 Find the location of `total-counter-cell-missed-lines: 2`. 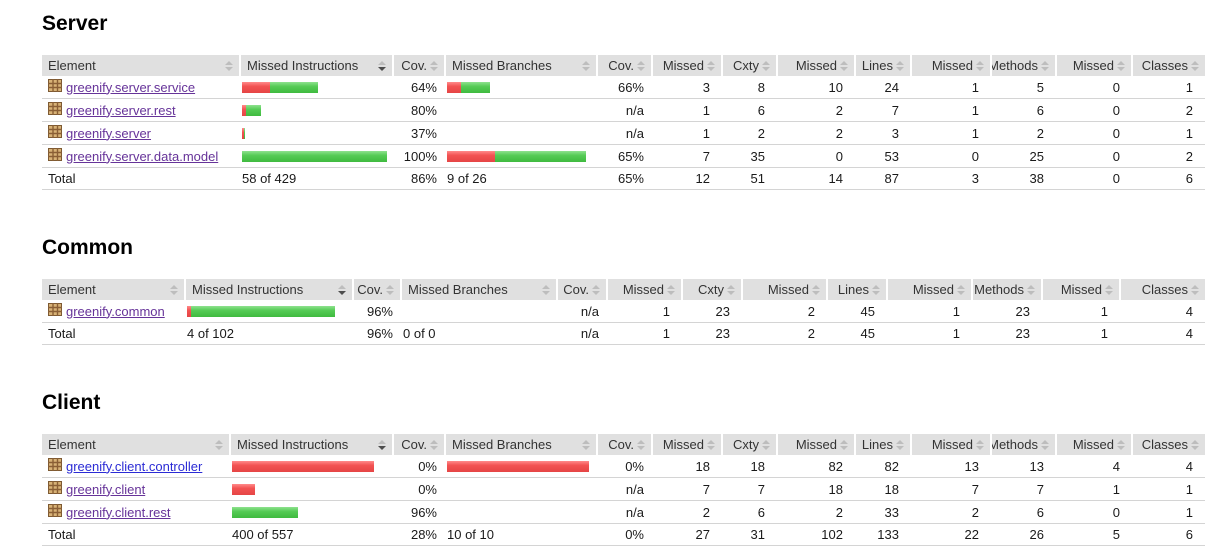

total-counter-cell-missed-lines: 2 is located at coordinates (784, 333).